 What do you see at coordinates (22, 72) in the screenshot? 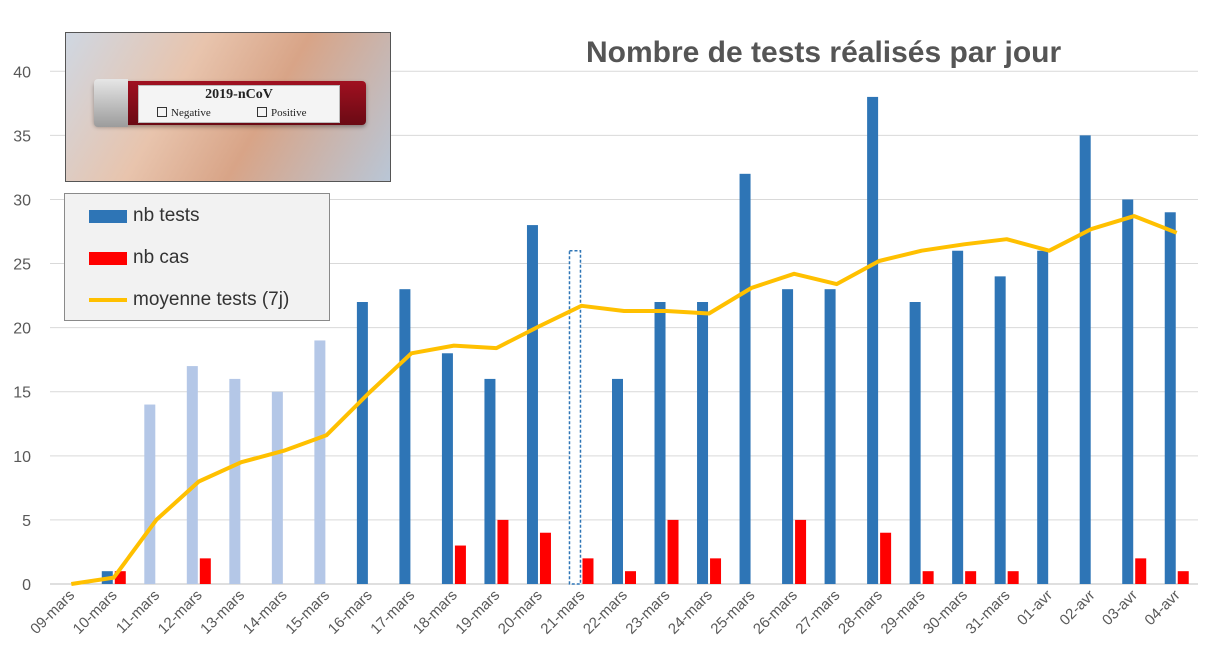
I see `y-tick-label: 40` at bounding box center [22, 72].